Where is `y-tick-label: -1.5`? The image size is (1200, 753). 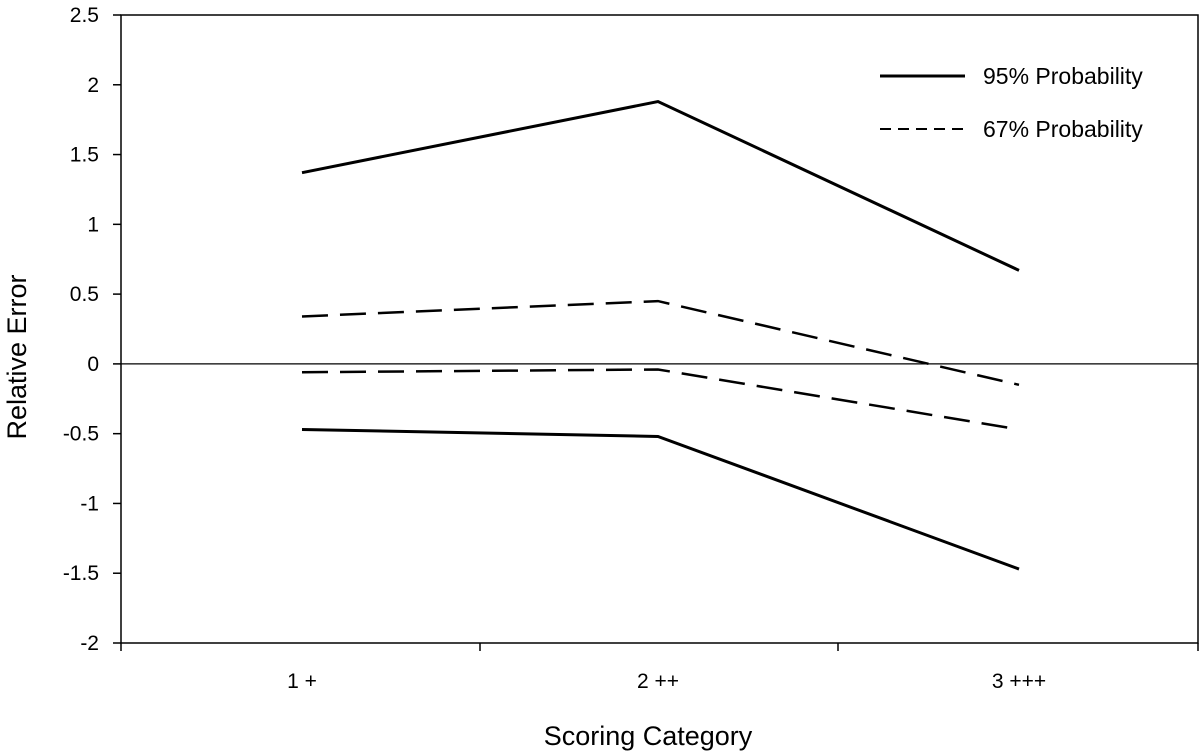
y-tick-label: -1.5 is located at coordinates (81, 573).